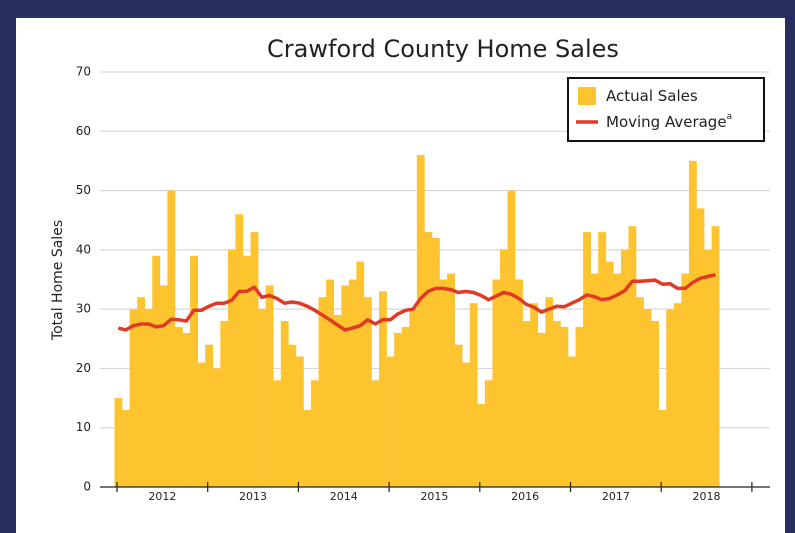 Image resolution: width=795 pixels, height=533 pixels. Describe the element at coordinates (434, 496) in the screenshot. I see `x-tick-label: 2015` at that location.